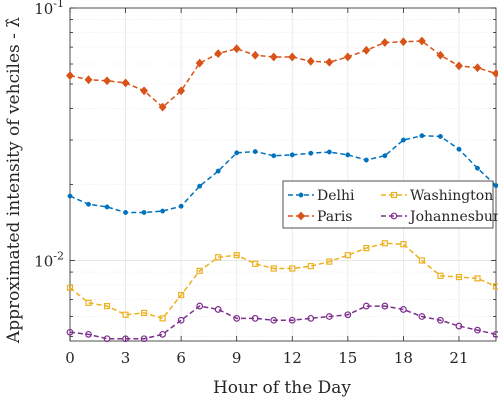  I want to click on legend-label-delhi: Delhi, so click(336, 196).